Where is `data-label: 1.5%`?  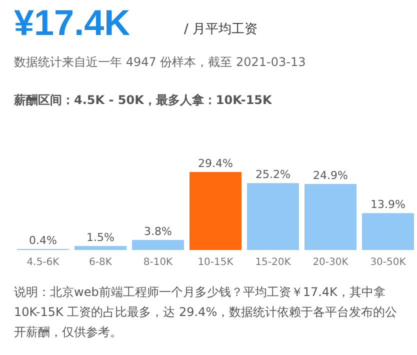
data-label: 1.5% is located at coordinates (100, 237).